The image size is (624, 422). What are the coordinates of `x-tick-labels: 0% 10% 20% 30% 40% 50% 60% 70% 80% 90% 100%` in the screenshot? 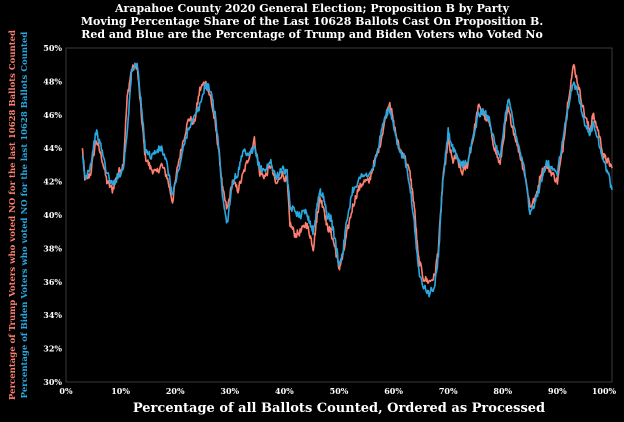 It's located at (337, 391).